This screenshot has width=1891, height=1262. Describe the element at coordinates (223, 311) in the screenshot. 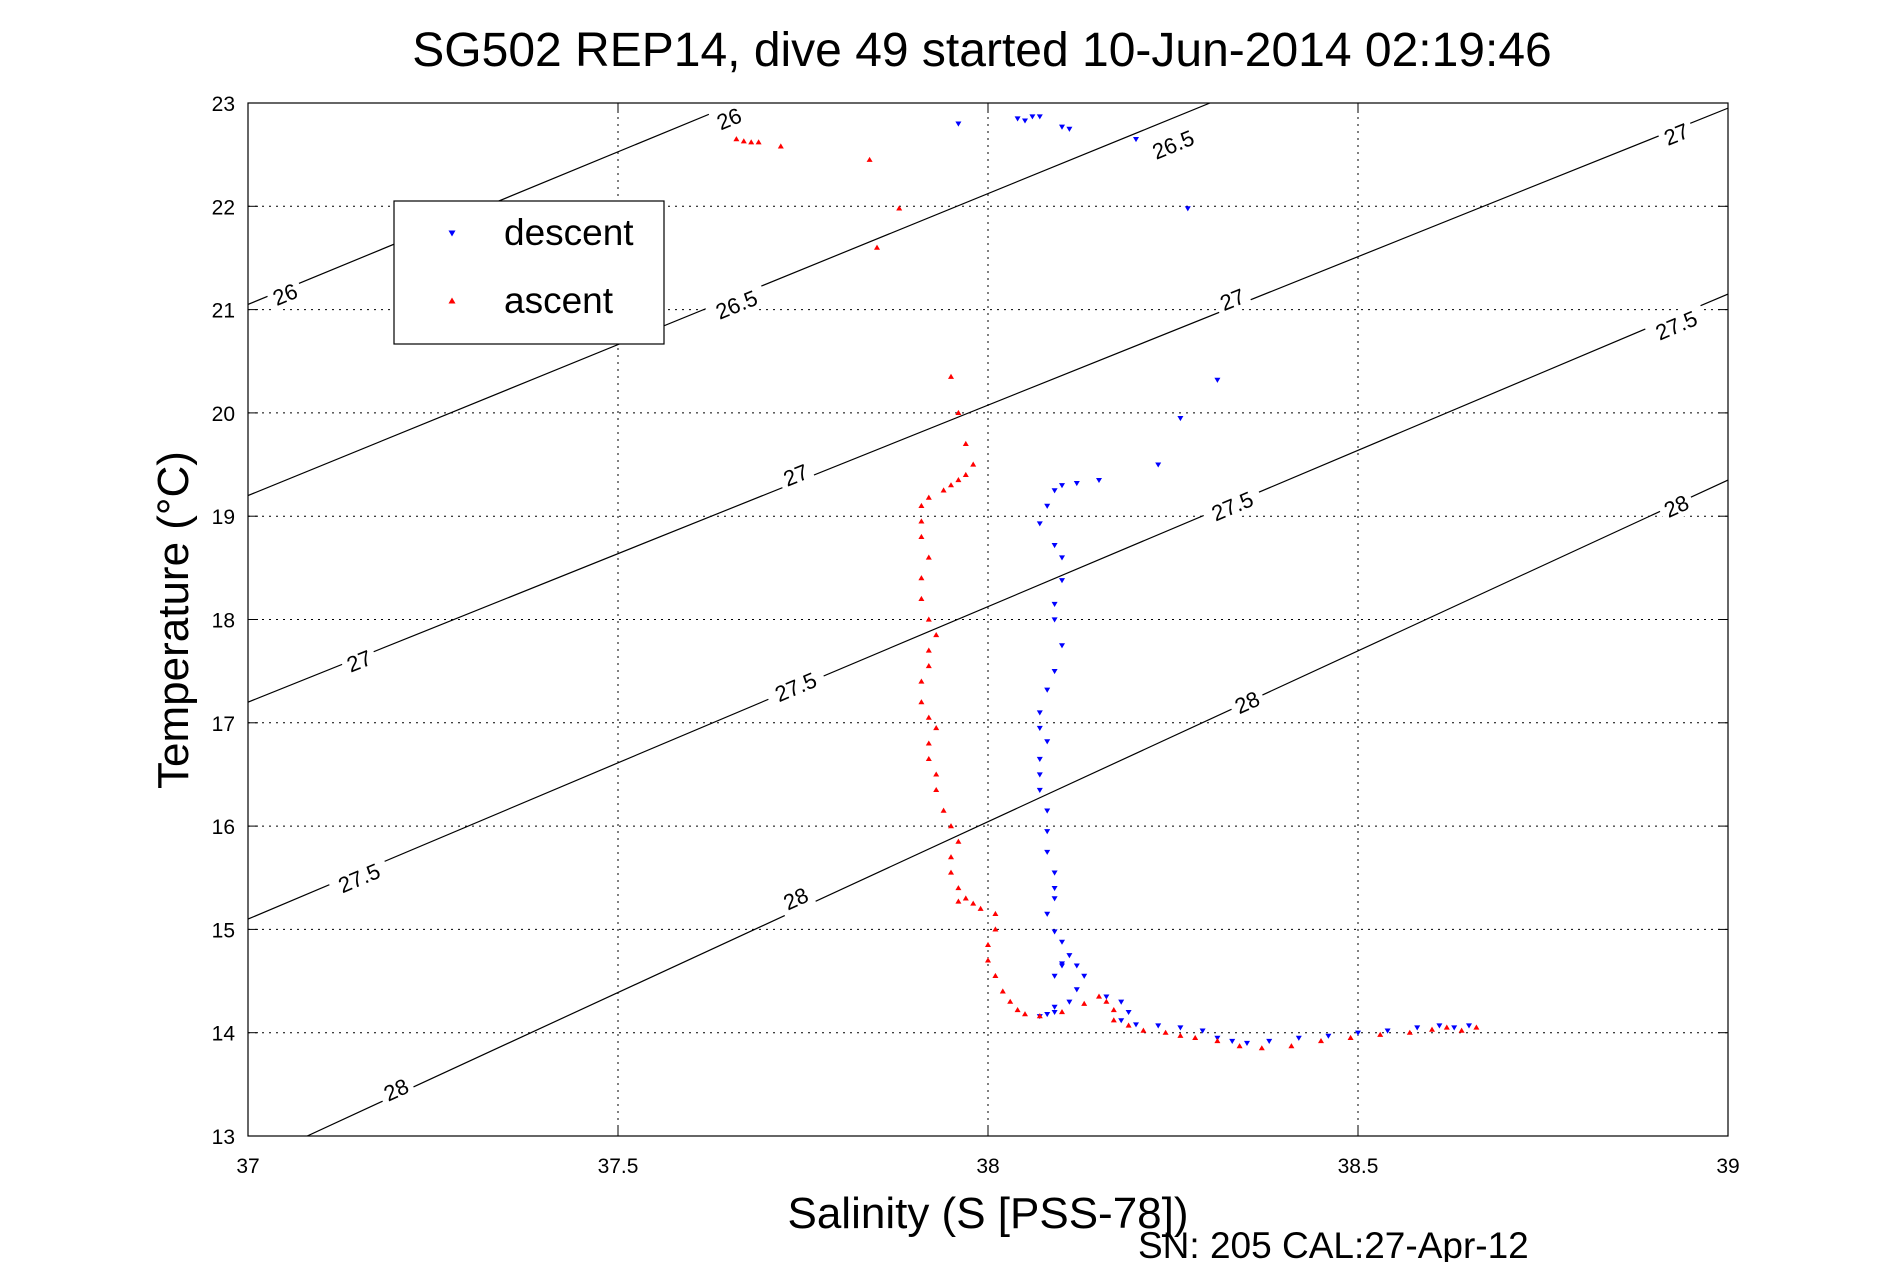

I see `y-tick-label: 21` at that location.